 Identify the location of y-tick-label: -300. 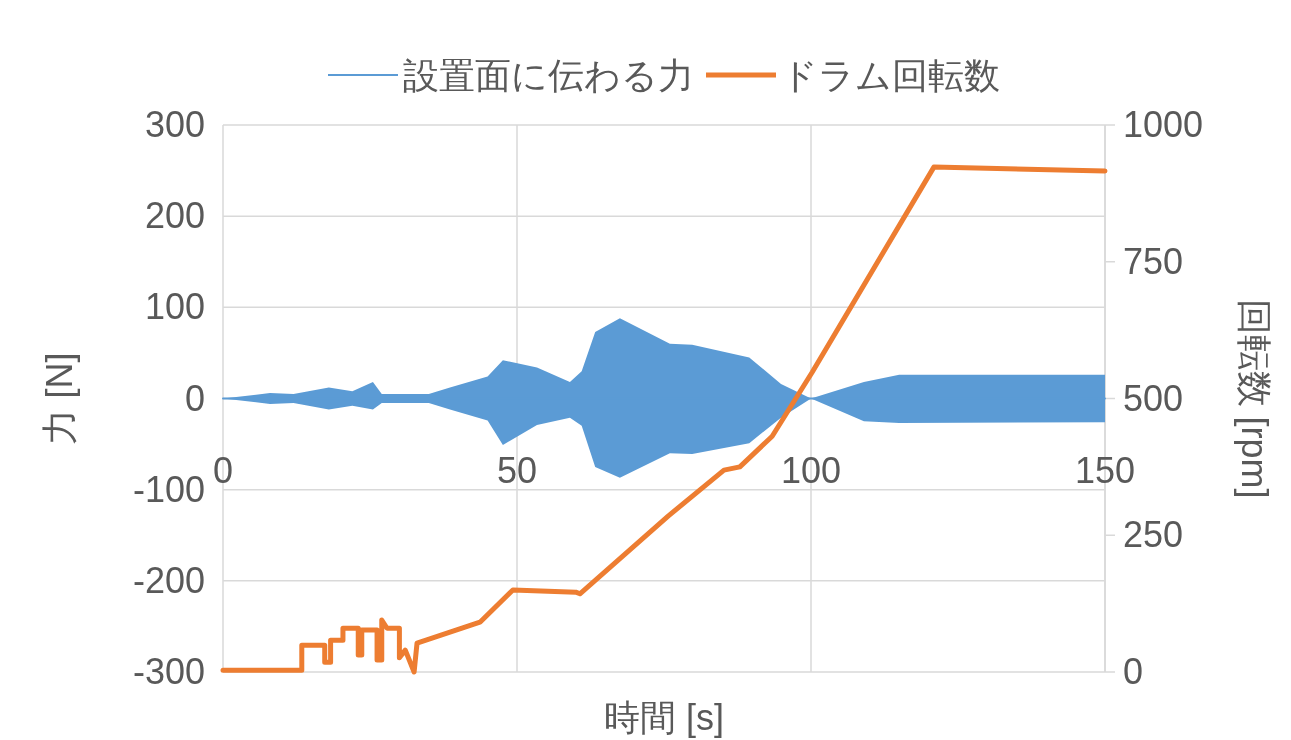
(168, 671).